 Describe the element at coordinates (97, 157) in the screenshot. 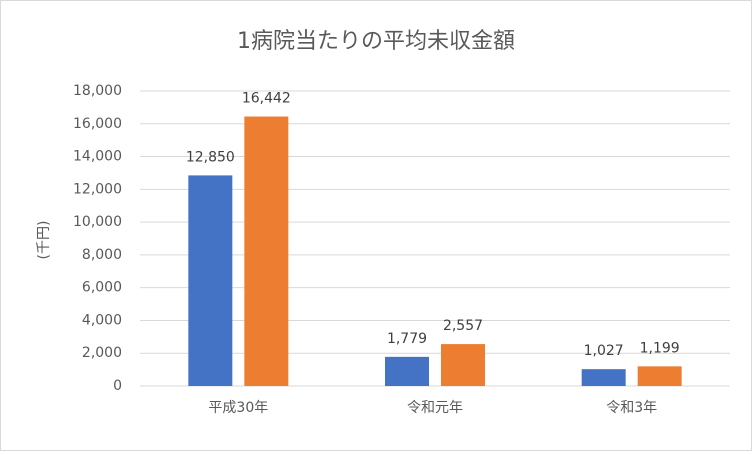

I see `y-tick-label: 14,000` at that location.